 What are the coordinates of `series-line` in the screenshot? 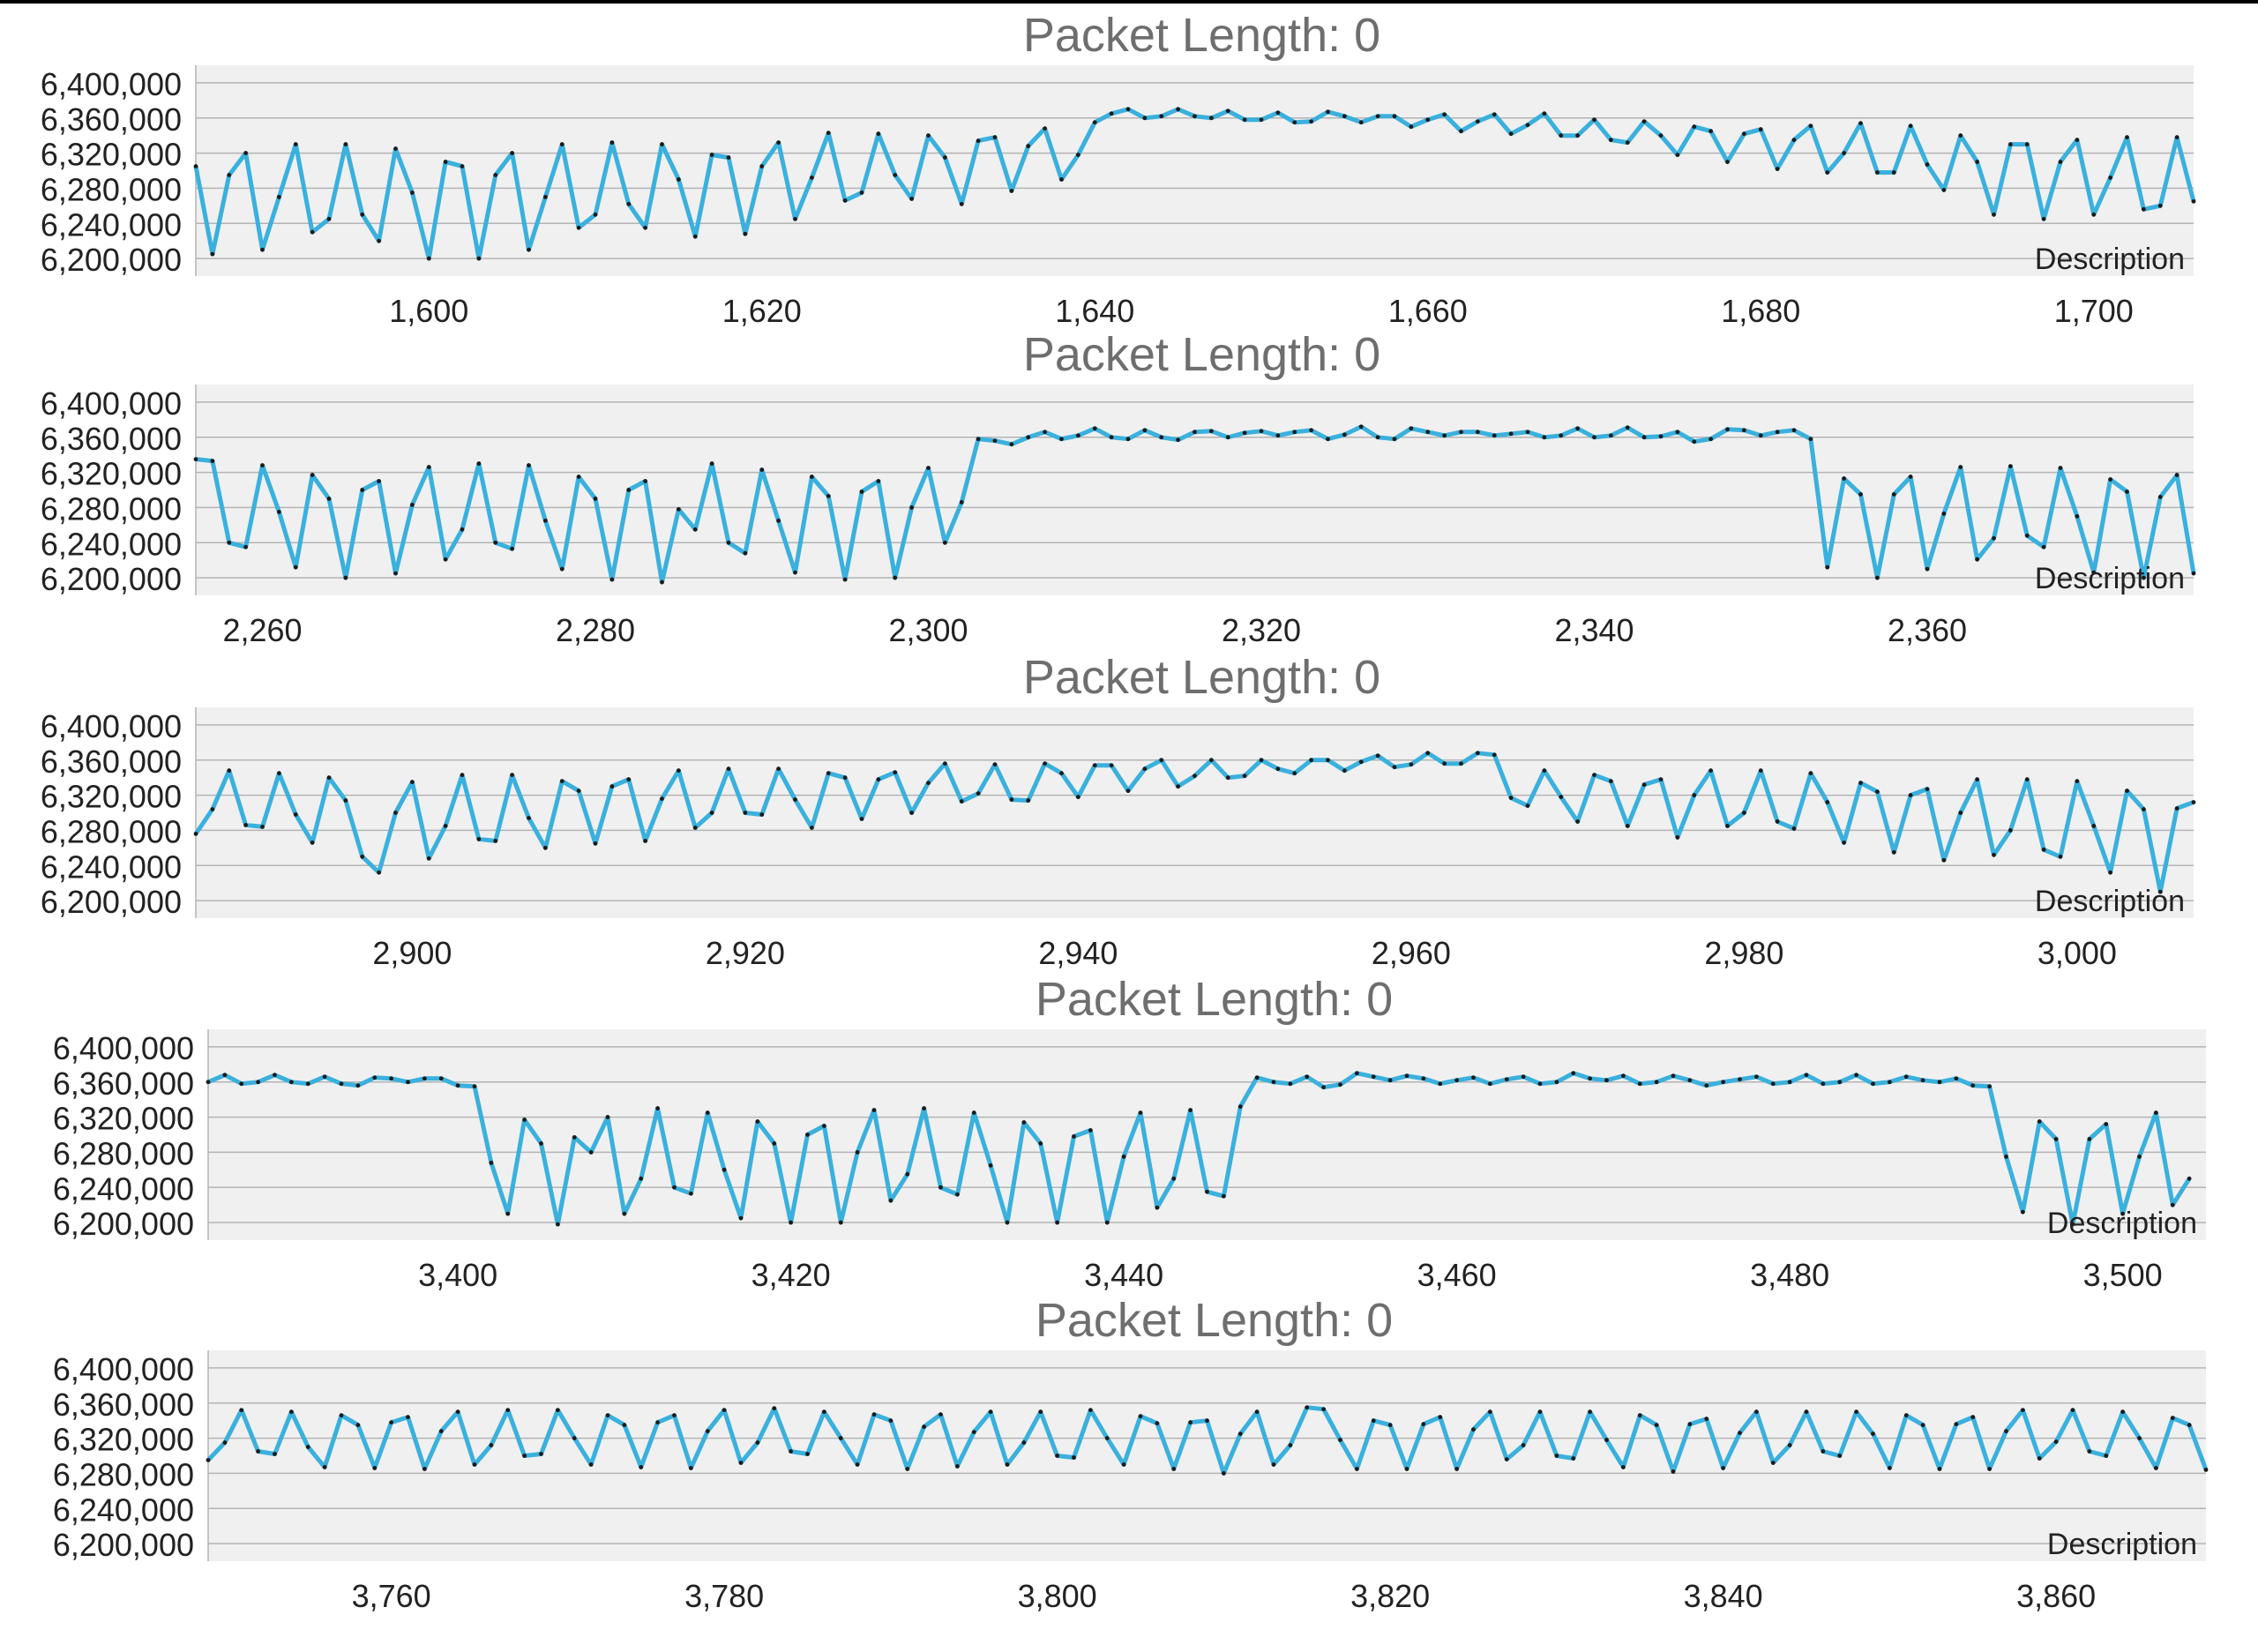 It's located at (1200, 1149).